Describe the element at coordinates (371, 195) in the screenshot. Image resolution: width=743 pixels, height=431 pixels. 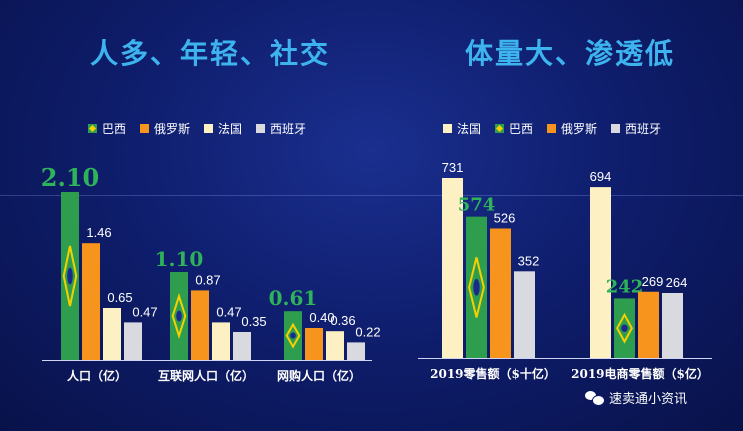
I see `background-divider` at that location.